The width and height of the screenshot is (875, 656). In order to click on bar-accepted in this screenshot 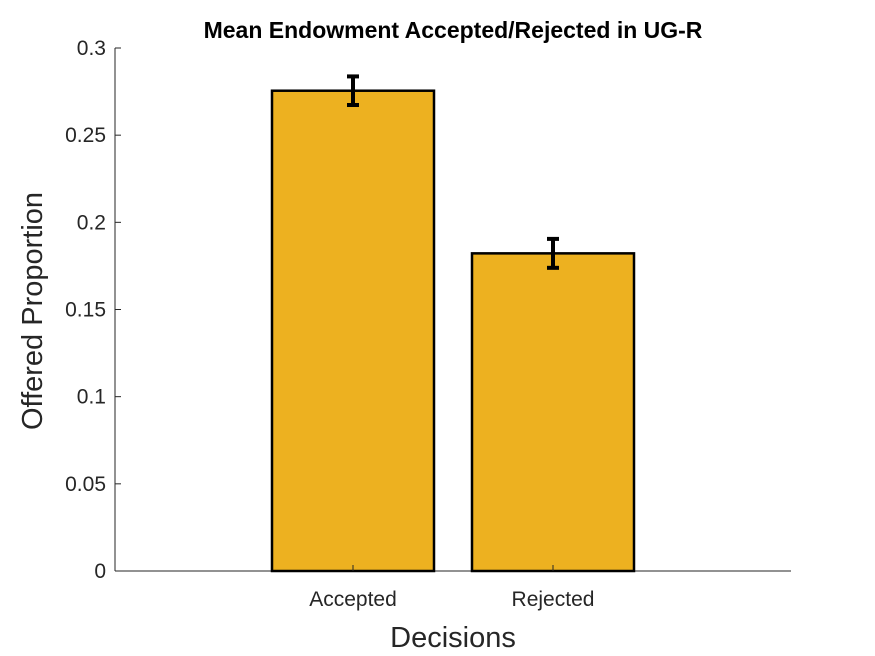, I will do `click(353, 331)`.